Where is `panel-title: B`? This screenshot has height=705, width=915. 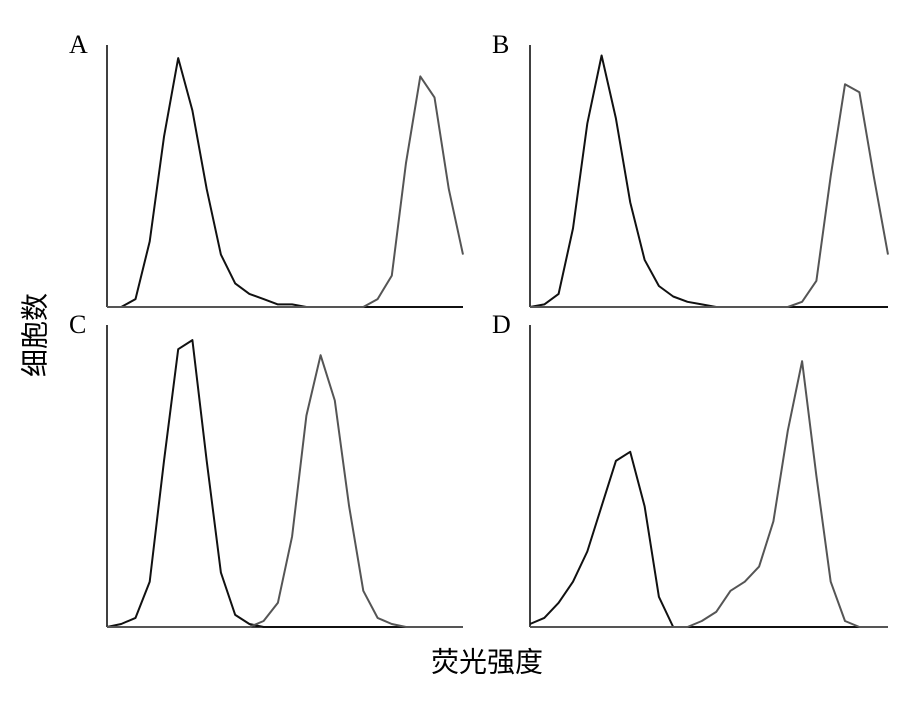
panel-title: B is located at coordinates (500, 44).